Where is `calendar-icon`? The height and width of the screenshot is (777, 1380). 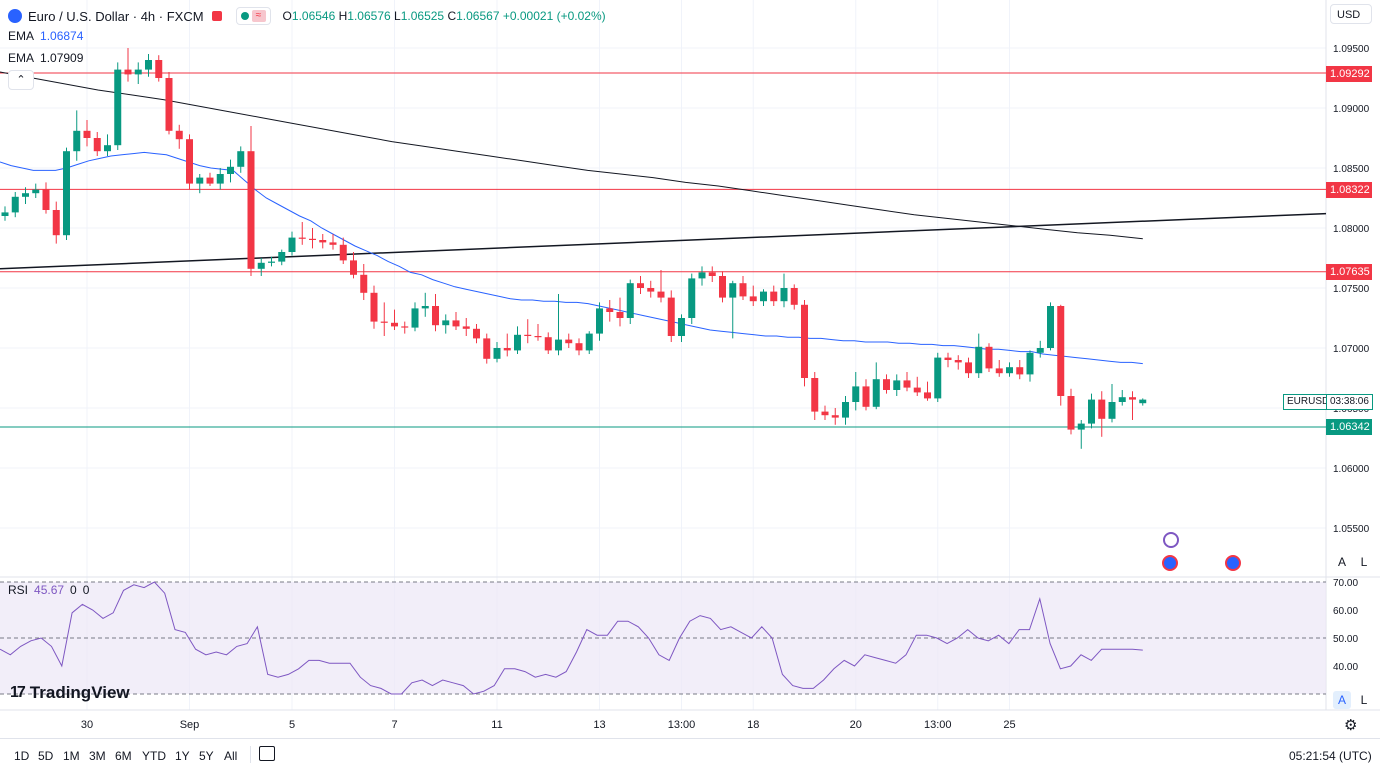
calendar-icon is located at coordinates (267, 753).